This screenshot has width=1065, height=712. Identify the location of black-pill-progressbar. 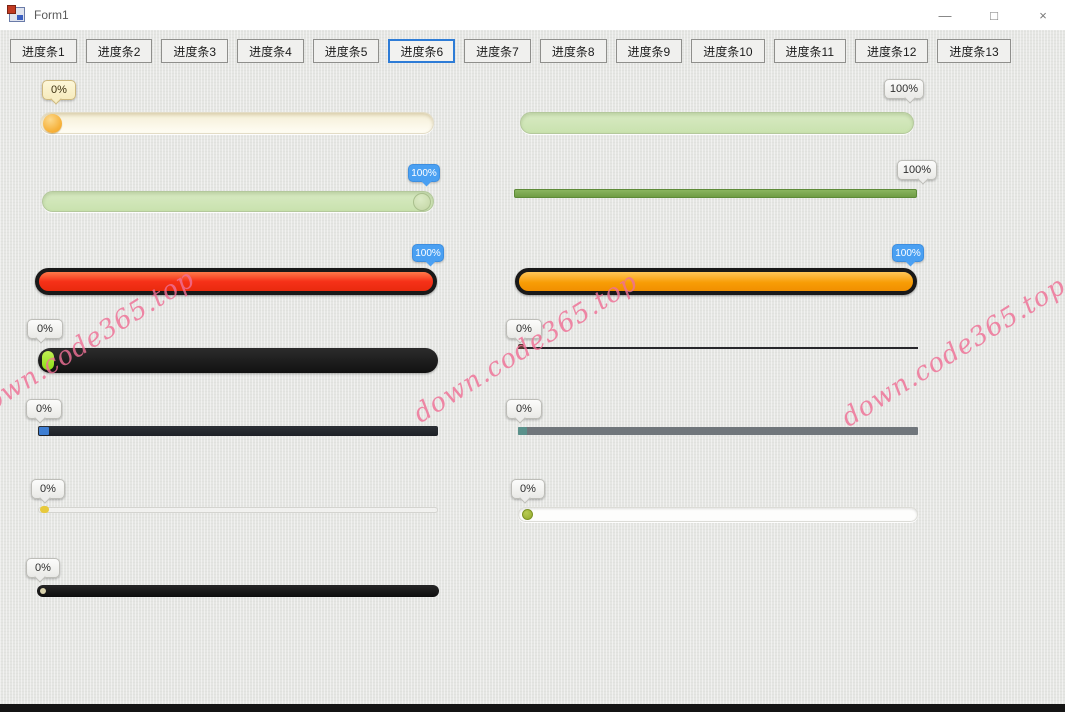
(238, 360).